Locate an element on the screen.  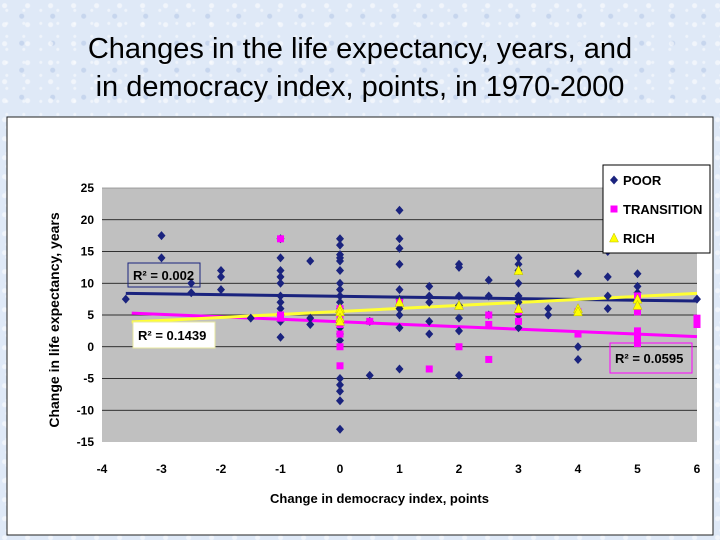
y-tick-label: 20 is located at coordinates (88, 220).